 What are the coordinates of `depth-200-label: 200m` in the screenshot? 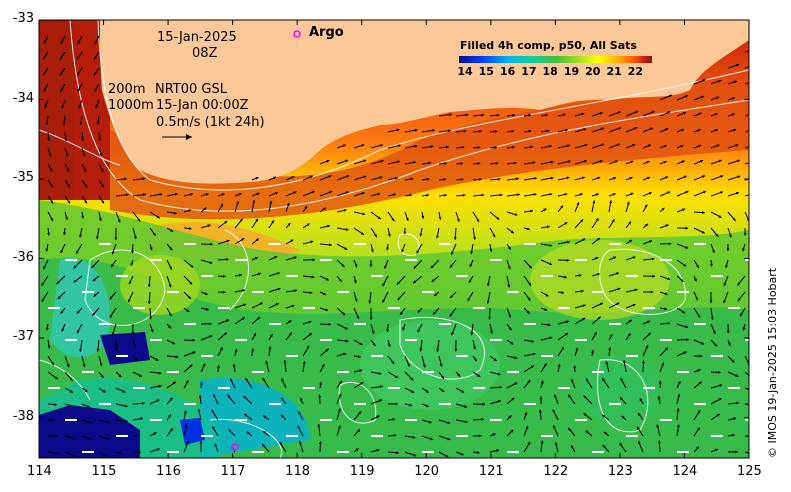 It's located at (127, 89).